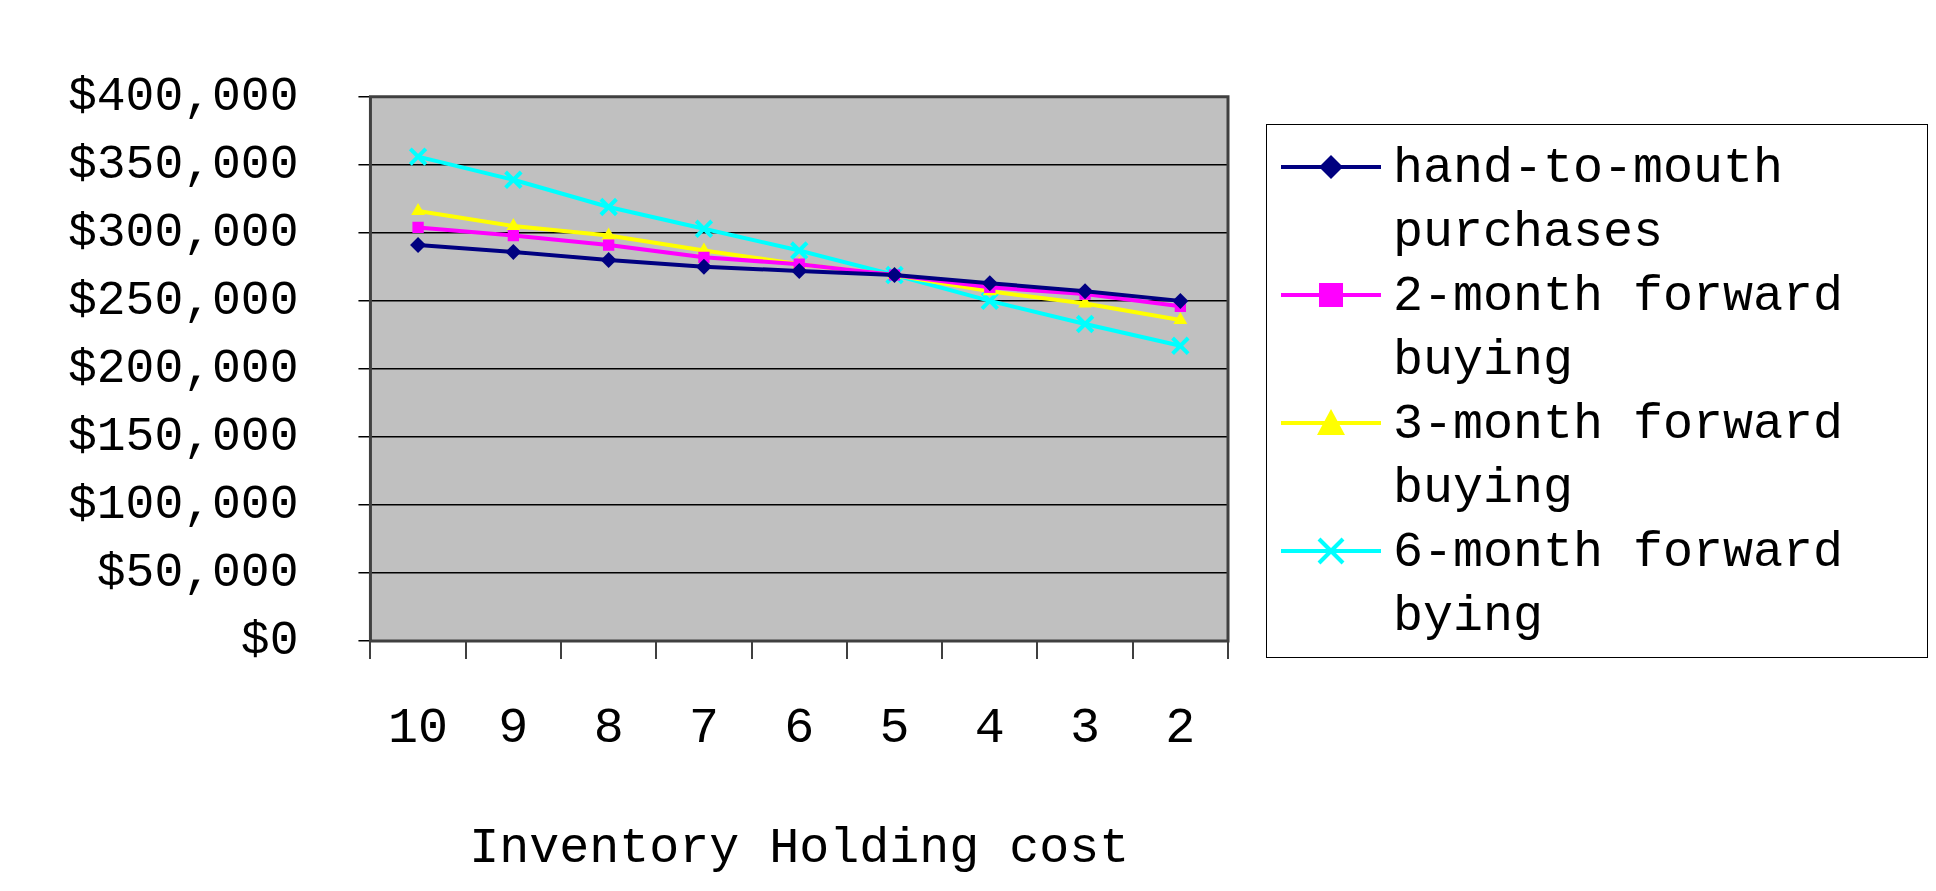 The height and width of the screenshot is (891, 1936). I want to click on y-tick-label: $300,000, so click(183, 232).